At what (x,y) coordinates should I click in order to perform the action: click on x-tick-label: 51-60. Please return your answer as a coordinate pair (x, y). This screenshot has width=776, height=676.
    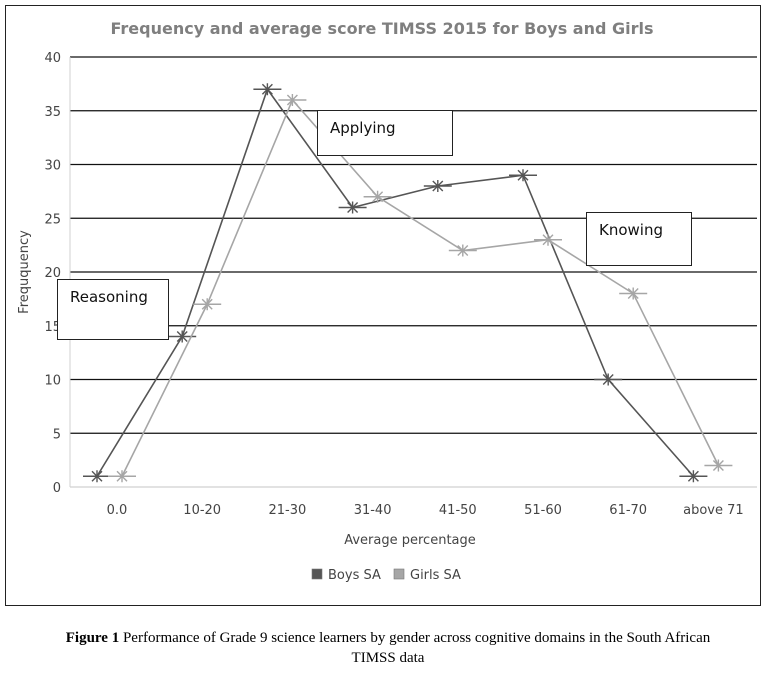
    Looking at the image, I should click on (543, 510).